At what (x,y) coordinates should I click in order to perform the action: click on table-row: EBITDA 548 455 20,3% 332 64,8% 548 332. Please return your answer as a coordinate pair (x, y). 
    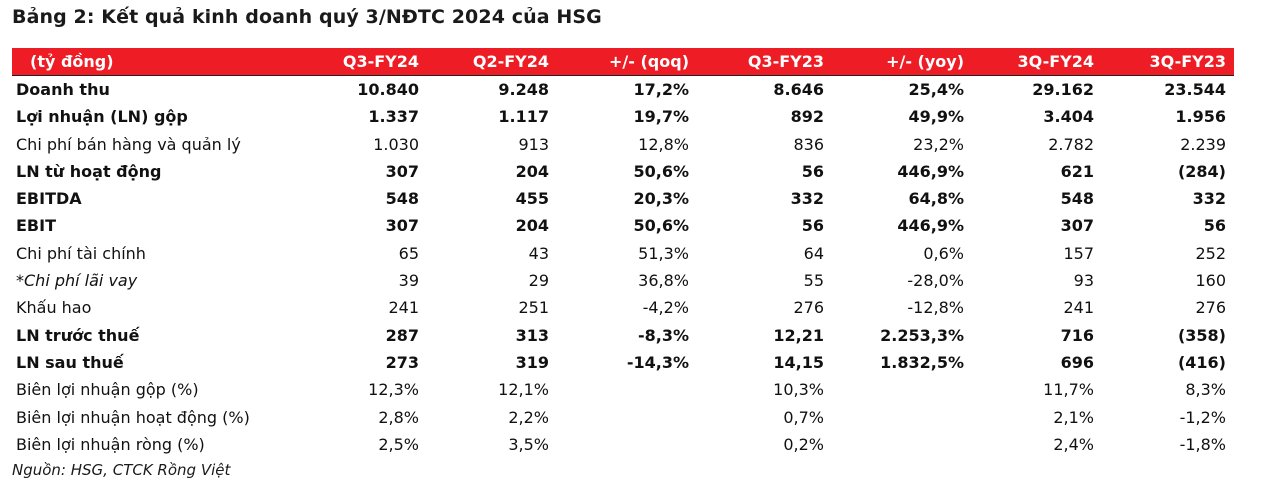
    Looking at the image, I should click on (623, 198).